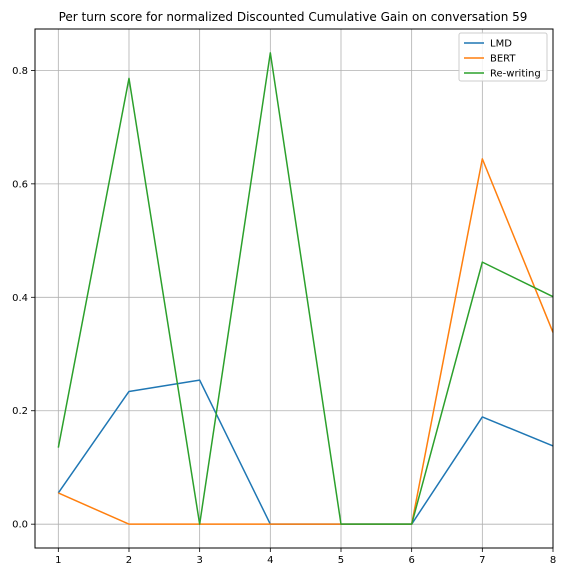 Image resolution: width=576 pixels, height=576 pixels. I want to click on y-tick-label: 0.8, so click(20, 71).